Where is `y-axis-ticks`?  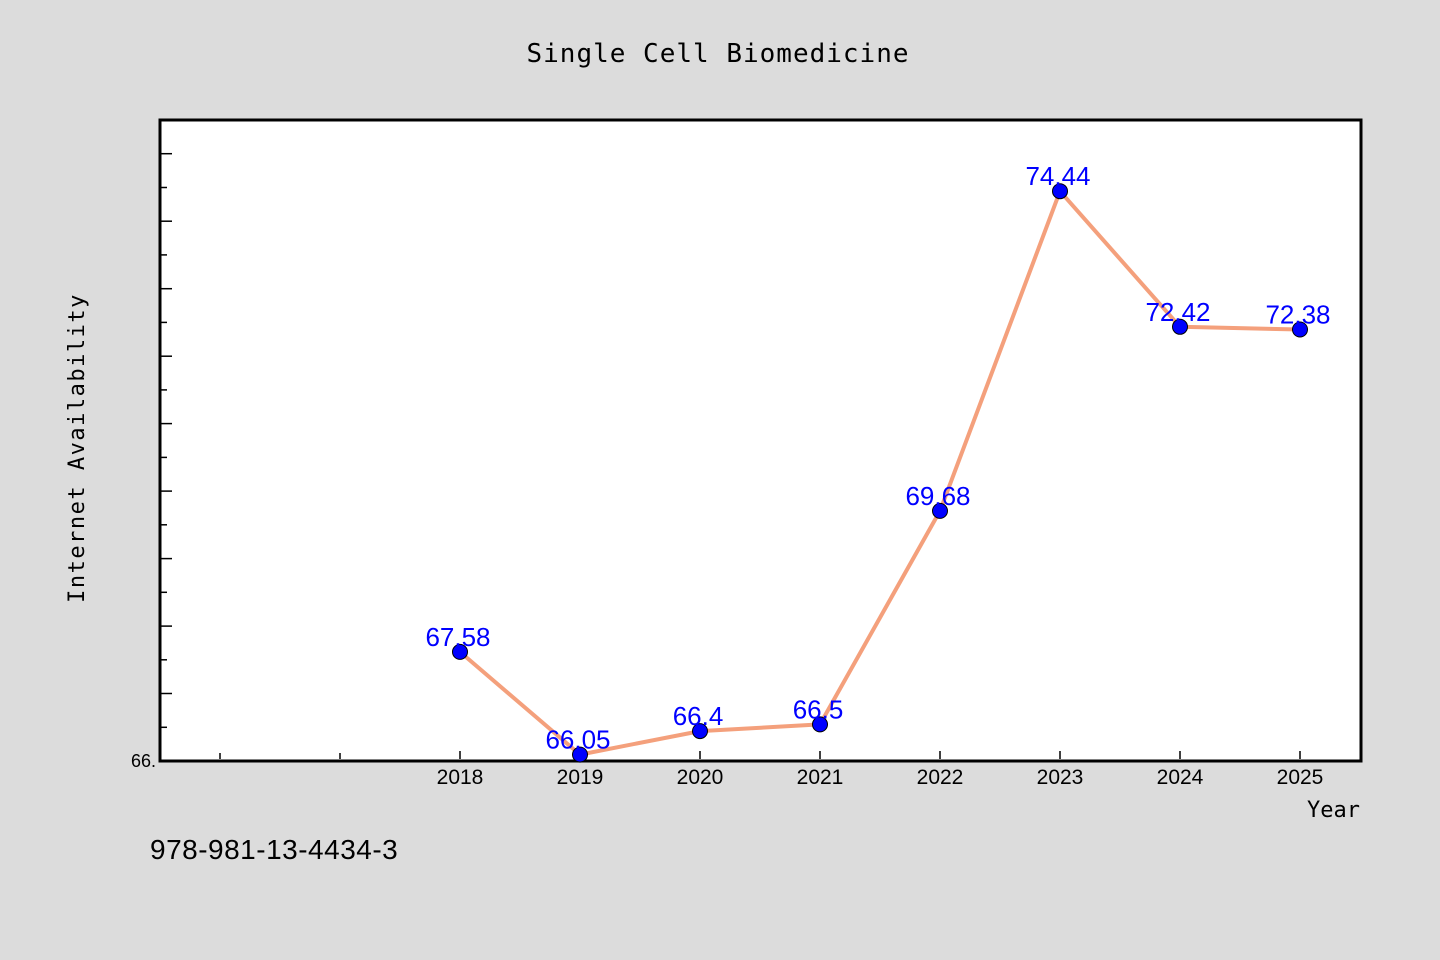
y-axis-ticks is located at coordinates (166, 457).